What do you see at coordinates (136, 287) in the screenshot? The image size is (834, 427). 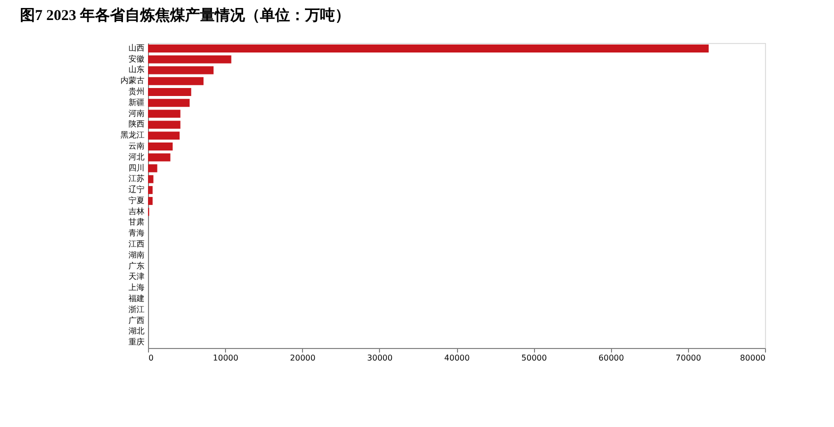 I see `y-tick-label: 上海` at bounding box center [136, 287].